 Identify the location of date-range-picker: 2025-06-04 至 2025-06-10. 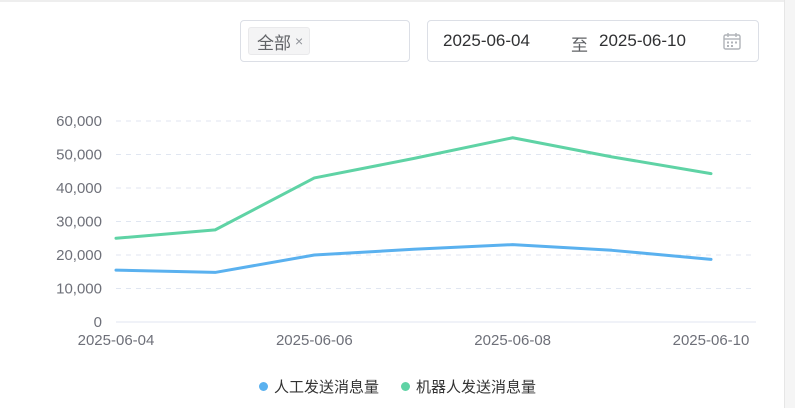
(593, 41).